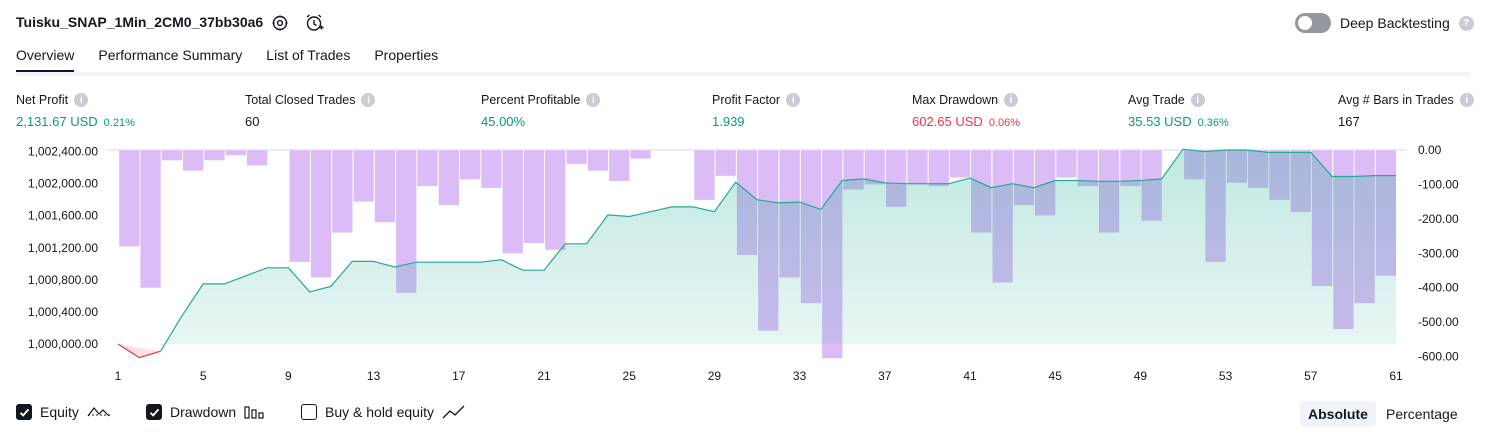 The height and width of the screenshot is (438, 1486). Describe the element at coordinates (1396, 376) in the screenshot. I see `x-axis-tick: 61` at that location.